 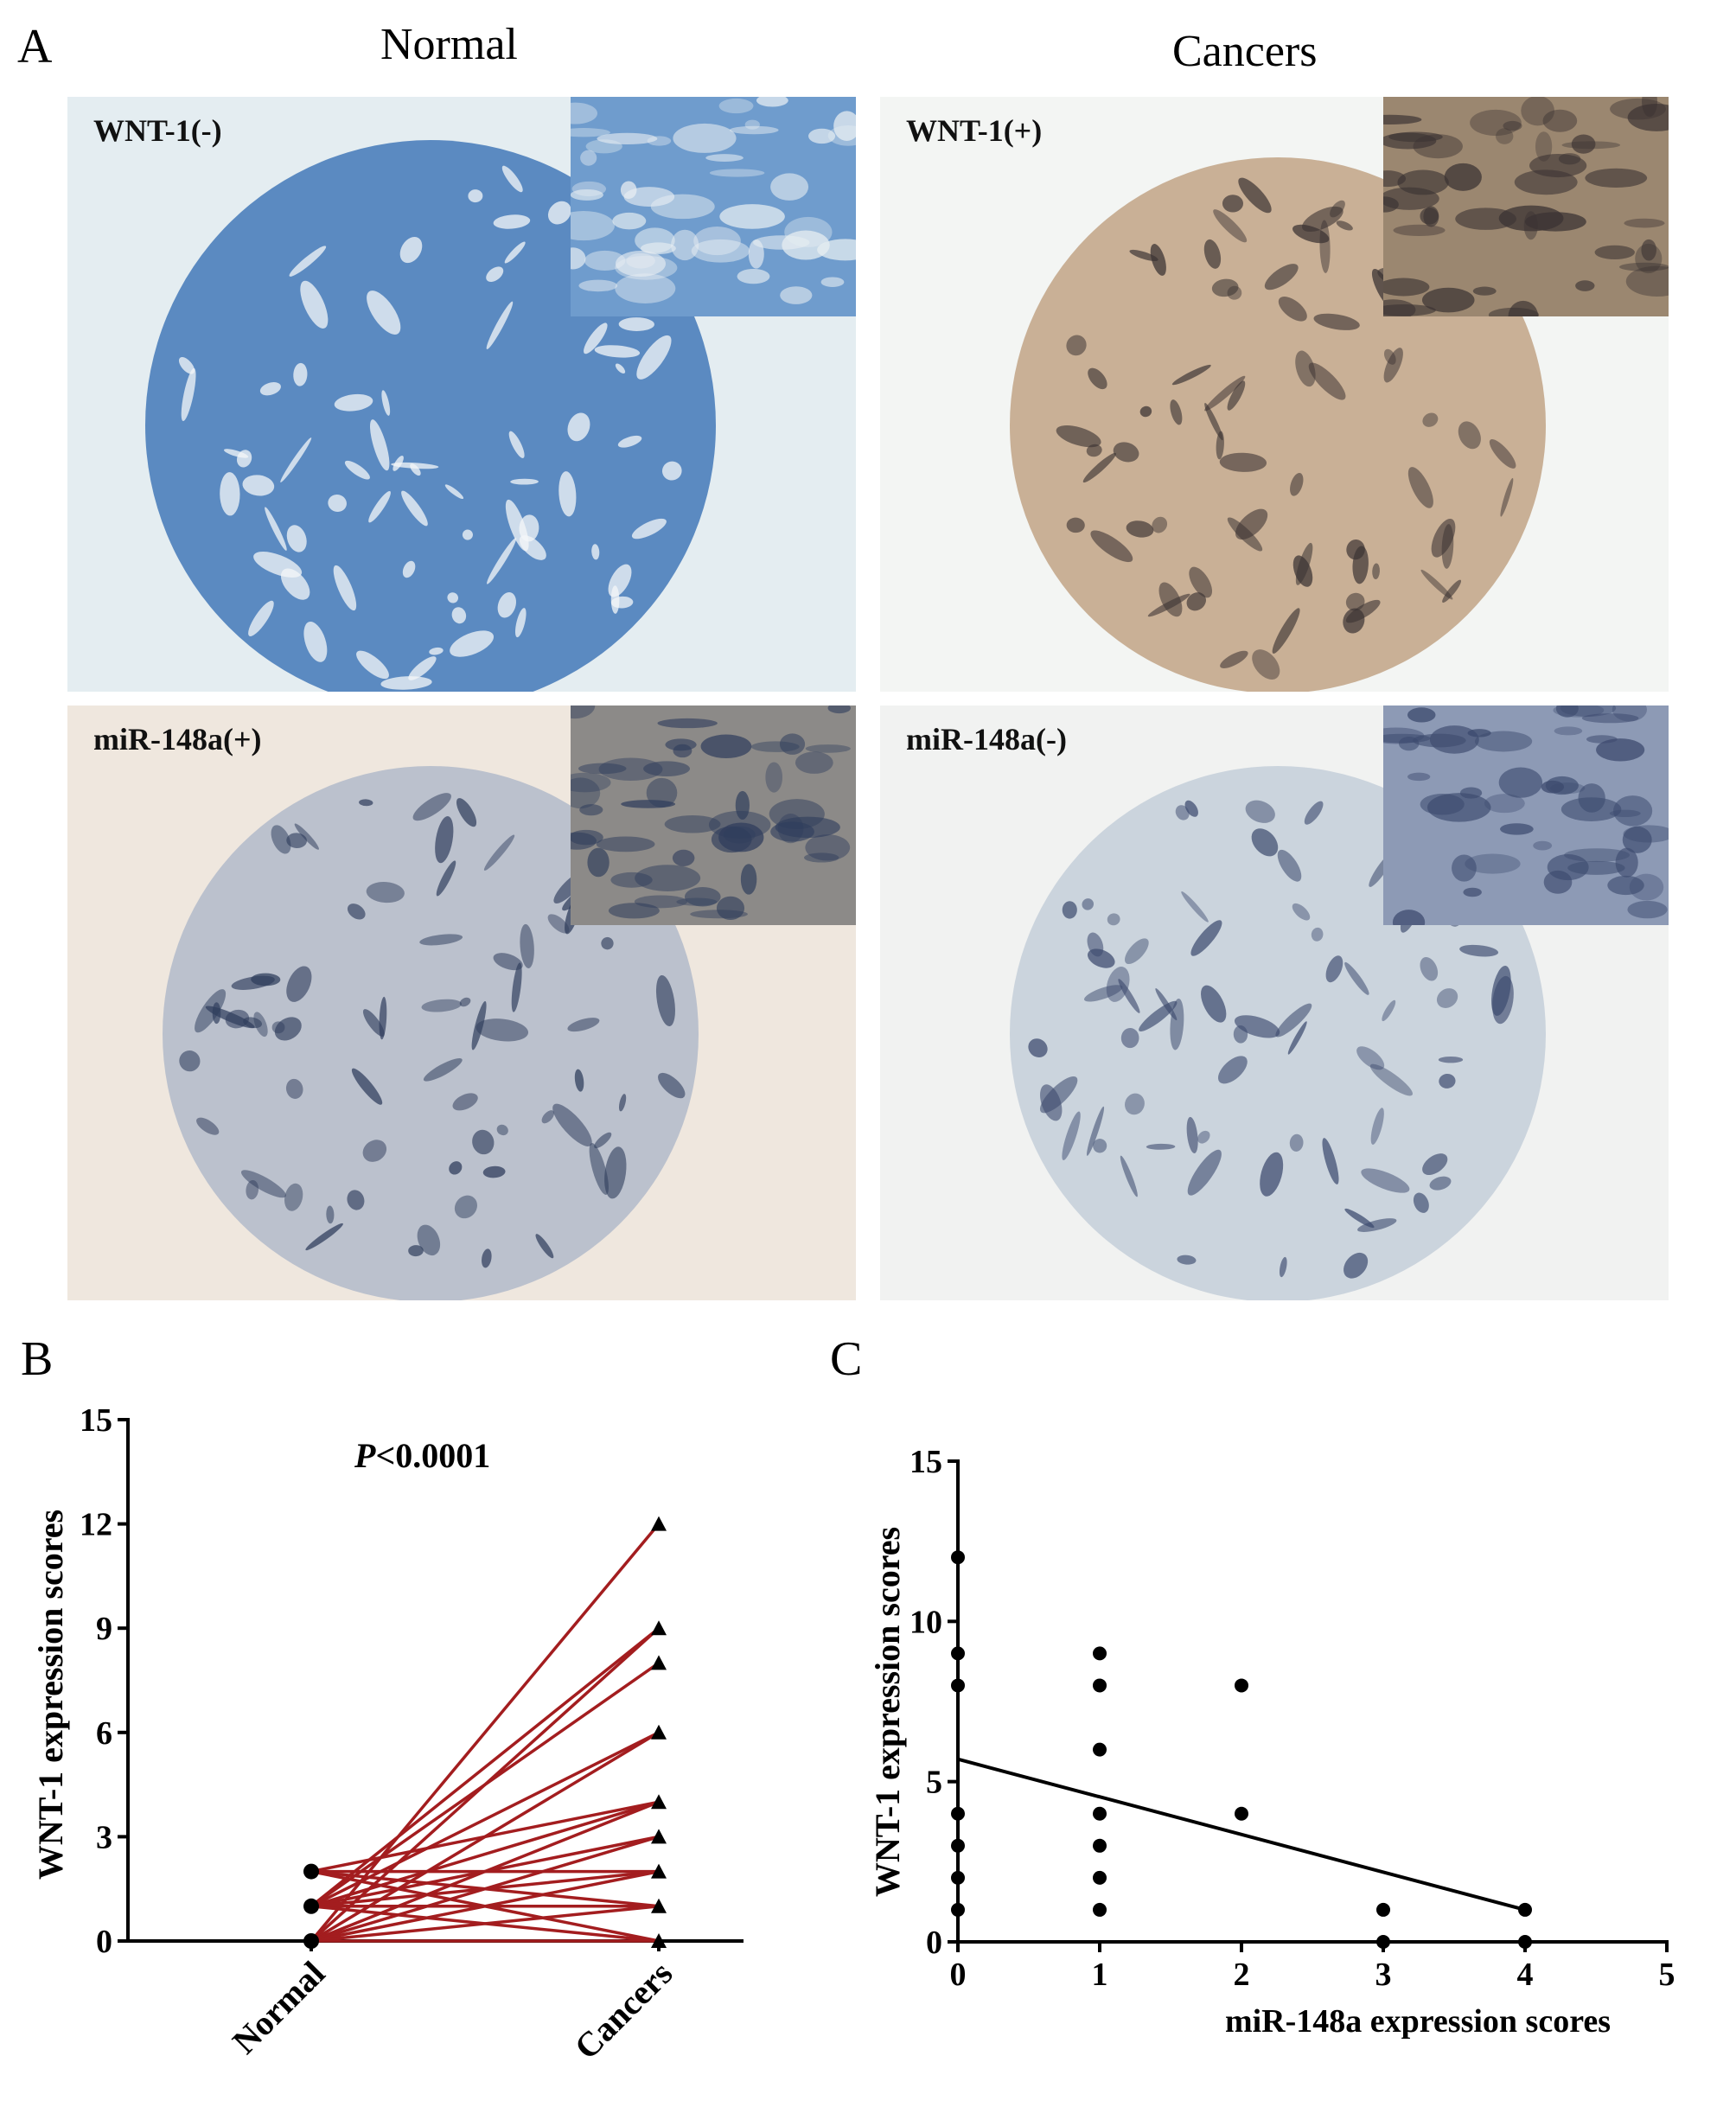 I want to click on panel-a-letter: A, so click(x=35, y=46).